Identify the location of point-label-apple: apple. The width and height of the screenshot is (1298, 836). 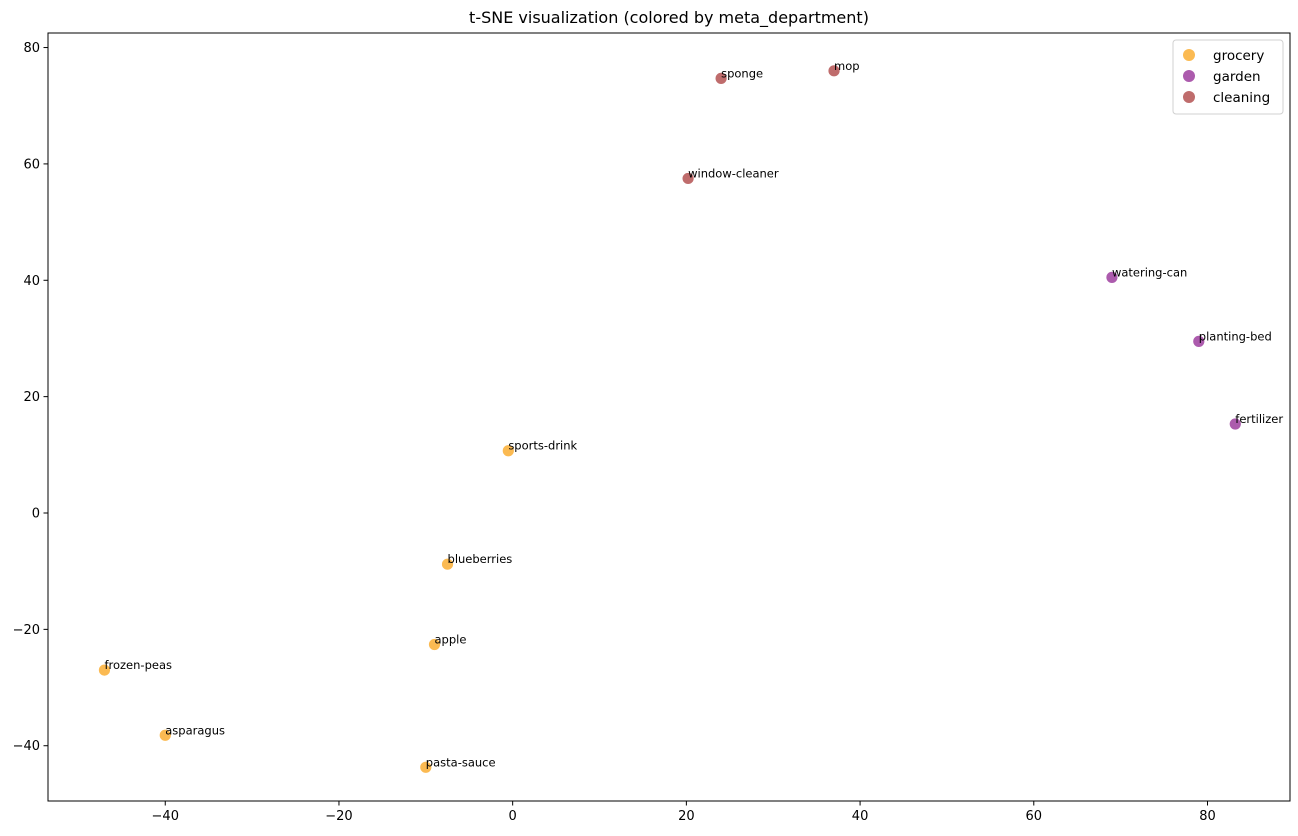
(450, 639).